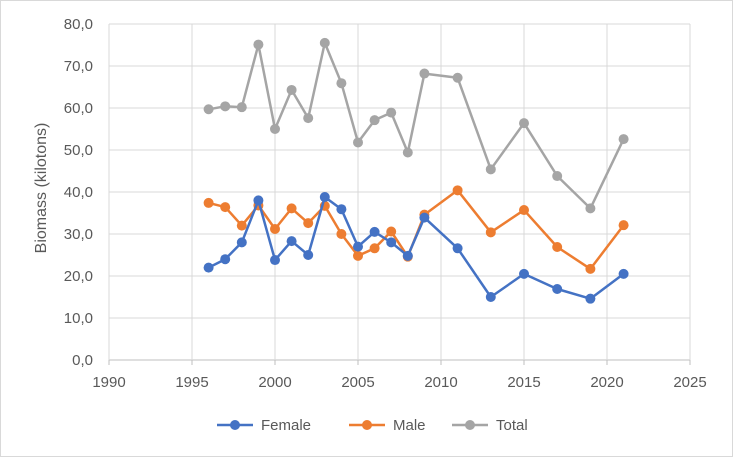 Image resolution: width=733 pixels, height=457 pixels. I want to click on y-tick-label: 20,0, so click(78, 276).